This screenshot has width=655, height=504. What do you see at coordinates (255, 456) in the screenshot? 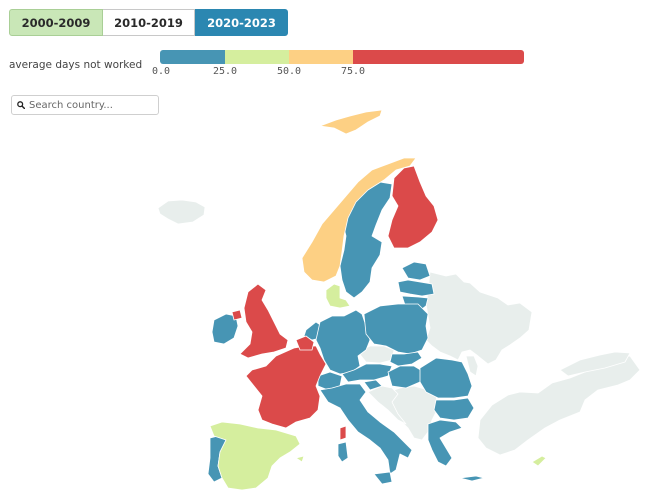
I see `country-spain` at bounding box center [255, 456].